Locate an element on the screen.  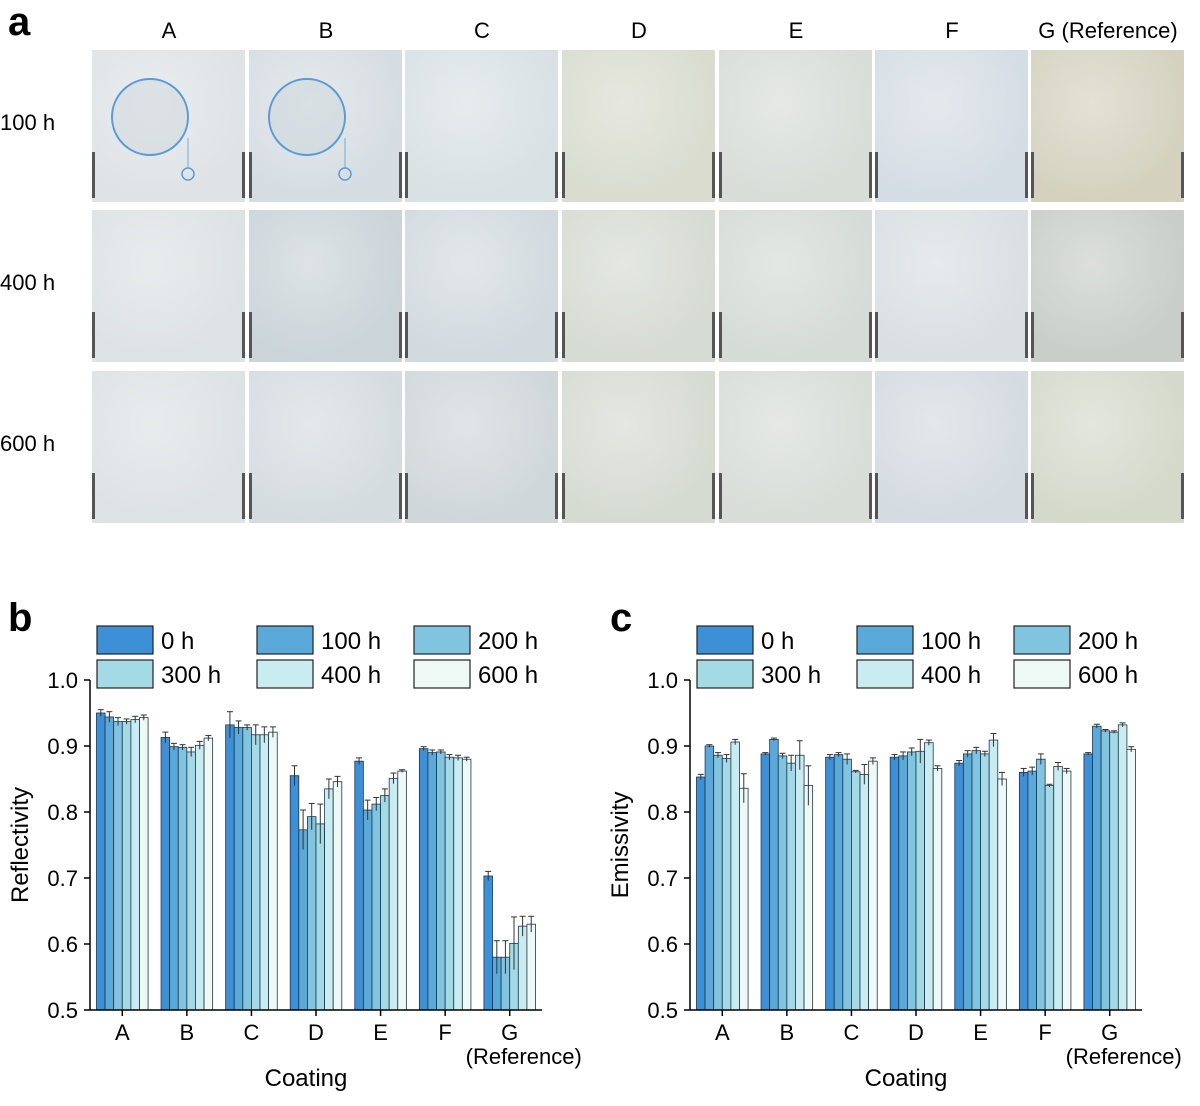
column-label: C is located at coordinates (482, 30).